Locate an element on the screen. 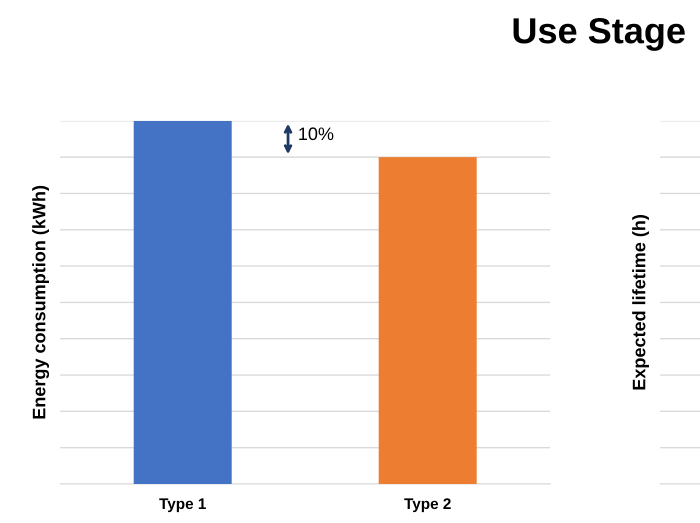 This screenshot has width=700, height=523. x-tick-label: Type 2 is located at coordinates (427, 505).